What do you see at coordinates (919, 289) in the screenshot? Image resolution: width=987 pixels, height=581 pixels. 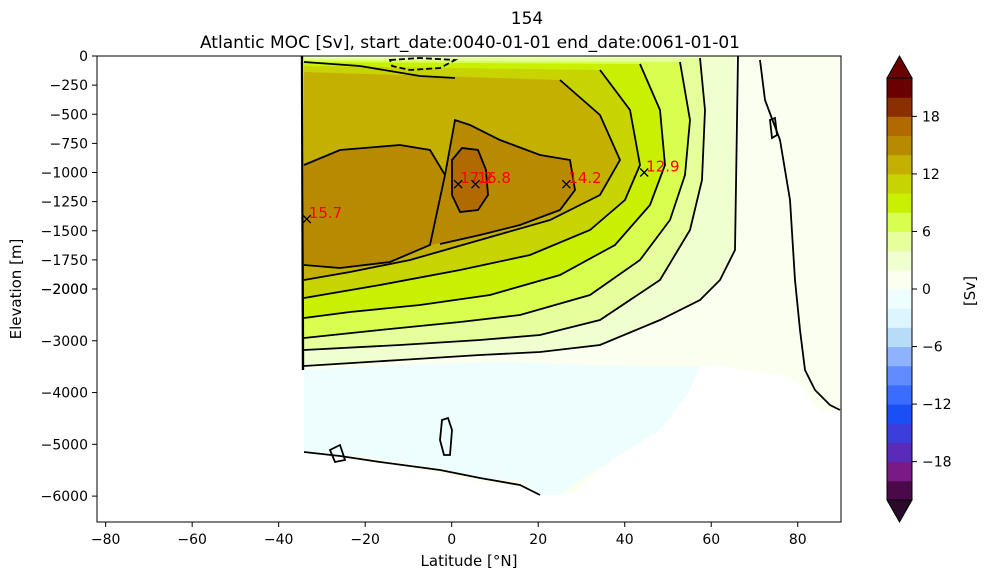 I see `colorbar: 18 12 6 0 −6 −12 −18` at bounding box center [919, 289].